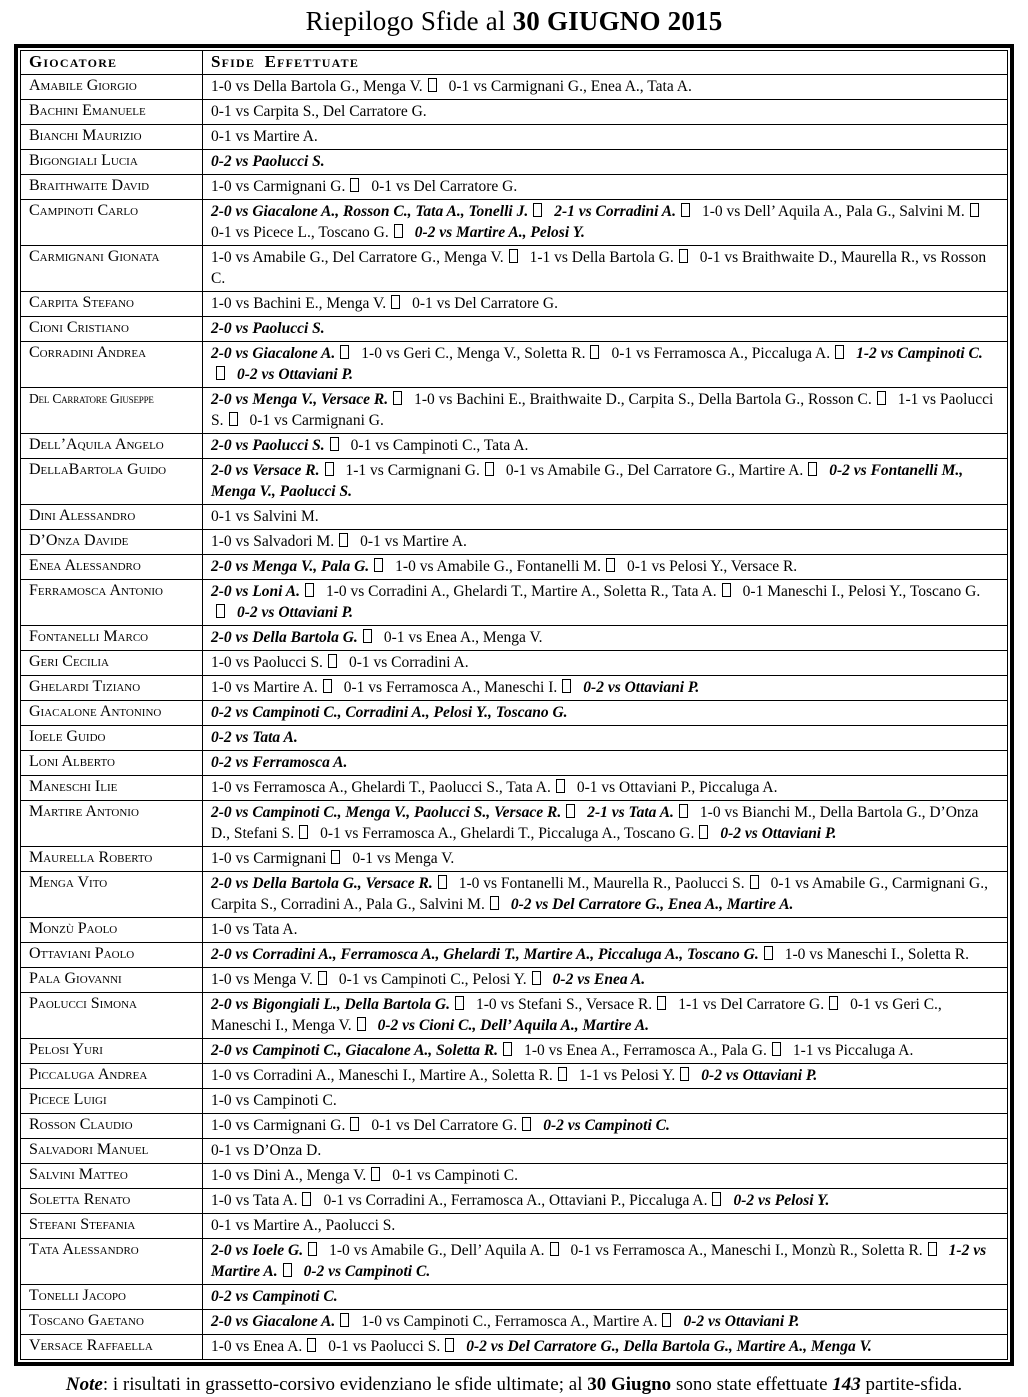 This screenshot has height=1397, width=1028. Describe the element at coordinates (514, 1151) in the screenshot. I see `table-row: Salvadori Manuel 0-1 vs D’Onza D.` at that location.